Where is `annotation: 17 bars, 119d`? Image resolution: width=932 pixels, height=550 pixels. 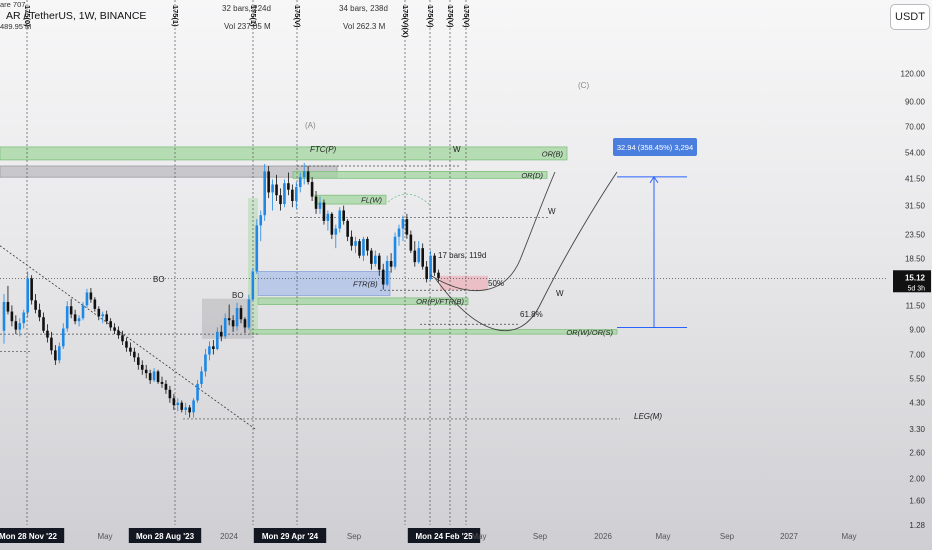
annotation: 17 bars, 119d is located at coordinates (462, 255).